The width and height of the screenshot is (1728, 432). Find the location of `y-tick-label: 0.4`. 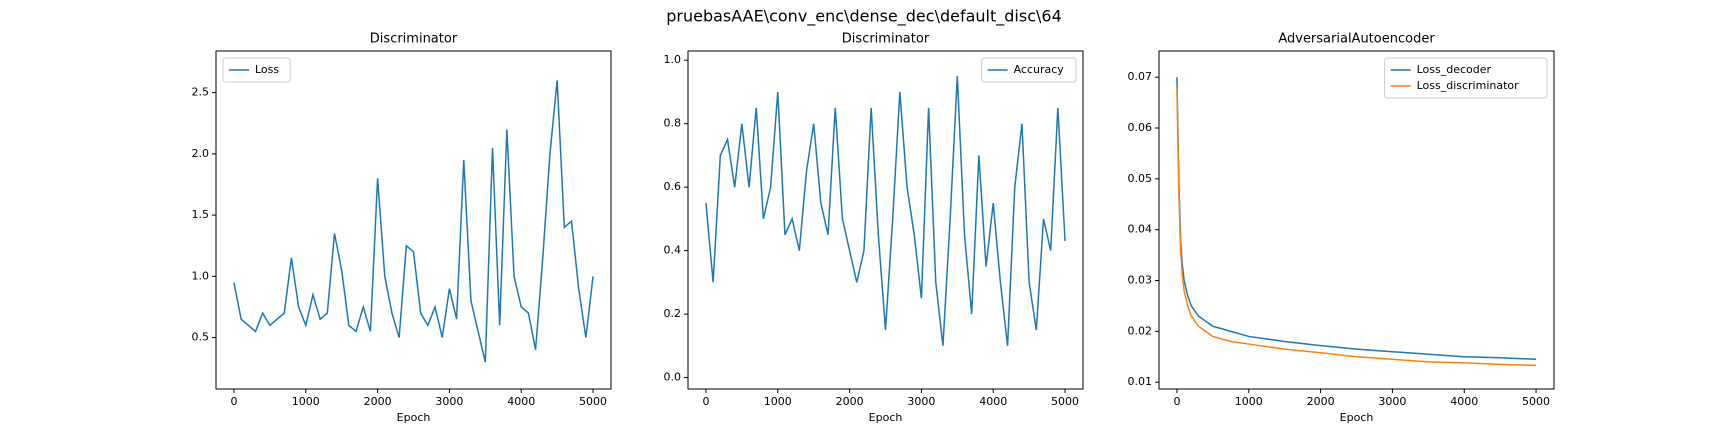

y-tick-label: 0.4 is located at coordinates (673, 250).